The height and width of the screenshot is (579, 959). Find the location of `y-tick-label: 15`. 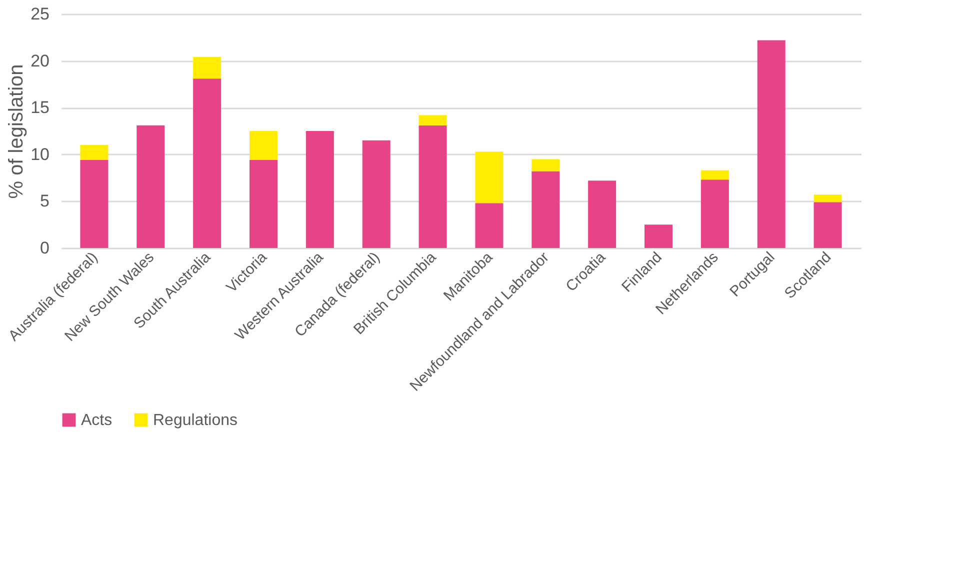

y-tick-label: 15 is located at coordinates (40, 108).